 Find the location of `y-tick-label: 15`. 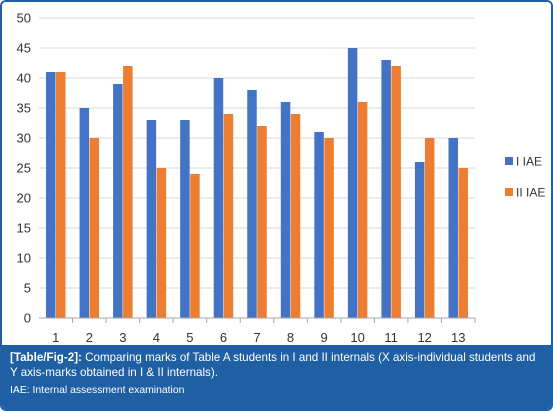

y-tick-label: 15 is located at coordinates (24, 228).